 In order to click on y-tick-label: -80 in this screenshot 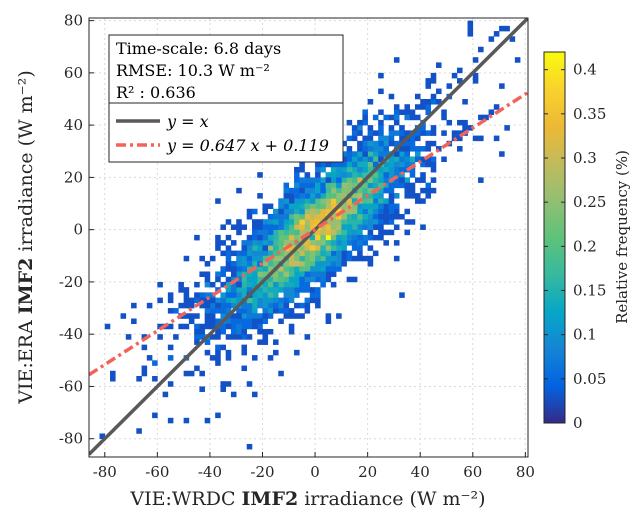, I will do `click(71, 439)`.